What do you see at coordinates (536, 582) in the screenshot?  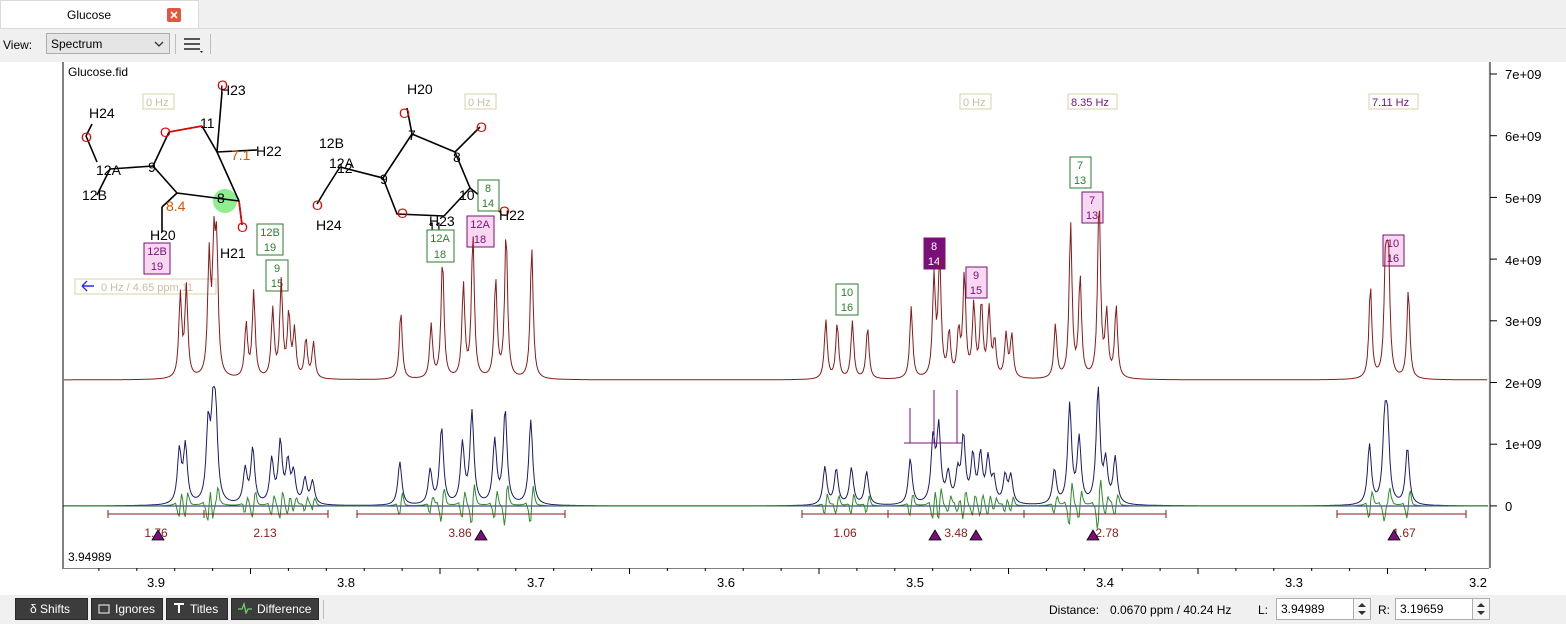 I see `x-tick-label: 3.7` at bounding box center [536, 582].